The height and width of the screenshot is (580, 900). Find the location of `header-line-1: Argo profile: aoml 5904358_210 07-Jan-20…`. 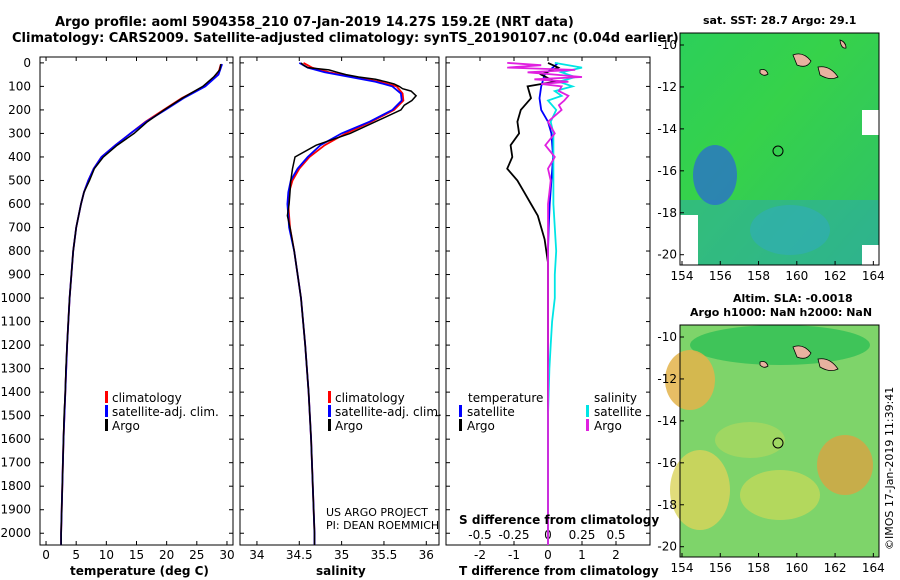

header-line-1: Argo profile: aoml 5904358_210 07-Jan-20… is located at coordinates (314, 22).